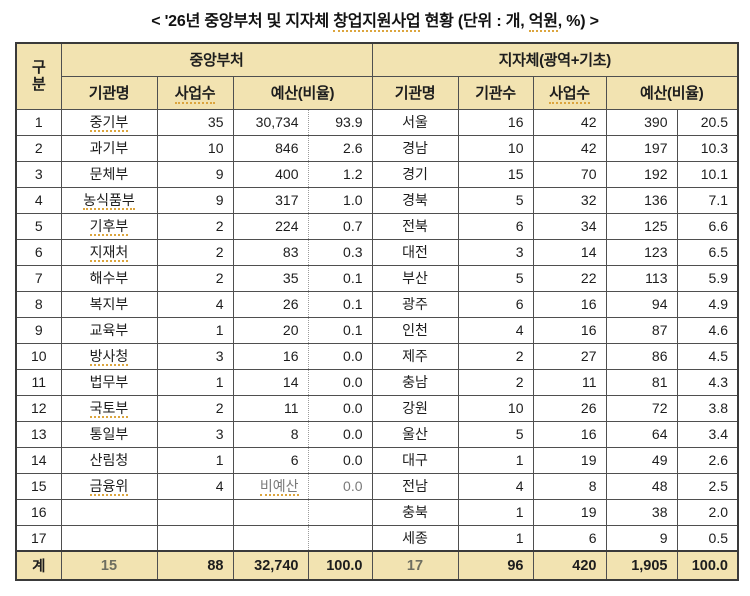  Describe the element at coordinates (195, 92) in the screenshot. I see `header-central-biz-count: 사업수` at that location.